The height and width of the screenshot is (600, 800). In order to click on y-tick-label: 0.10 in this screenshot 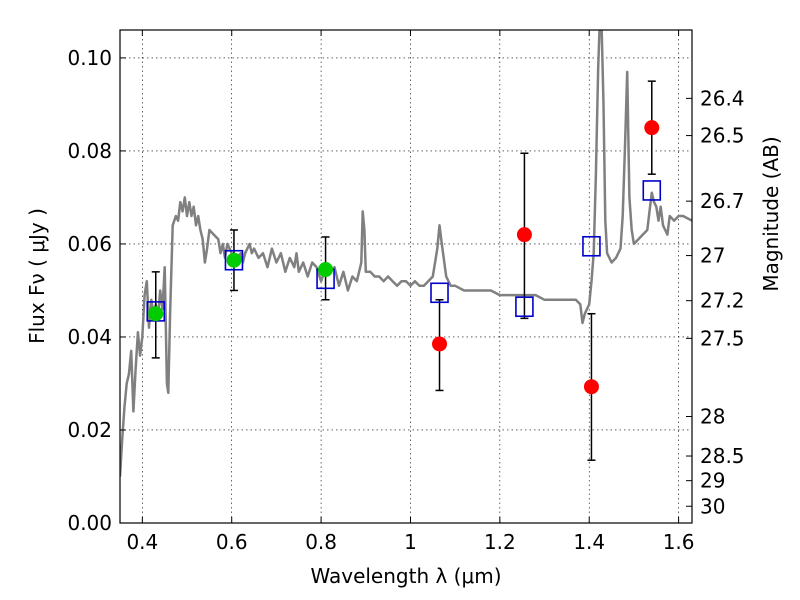, I will do `click(89, 58)`.